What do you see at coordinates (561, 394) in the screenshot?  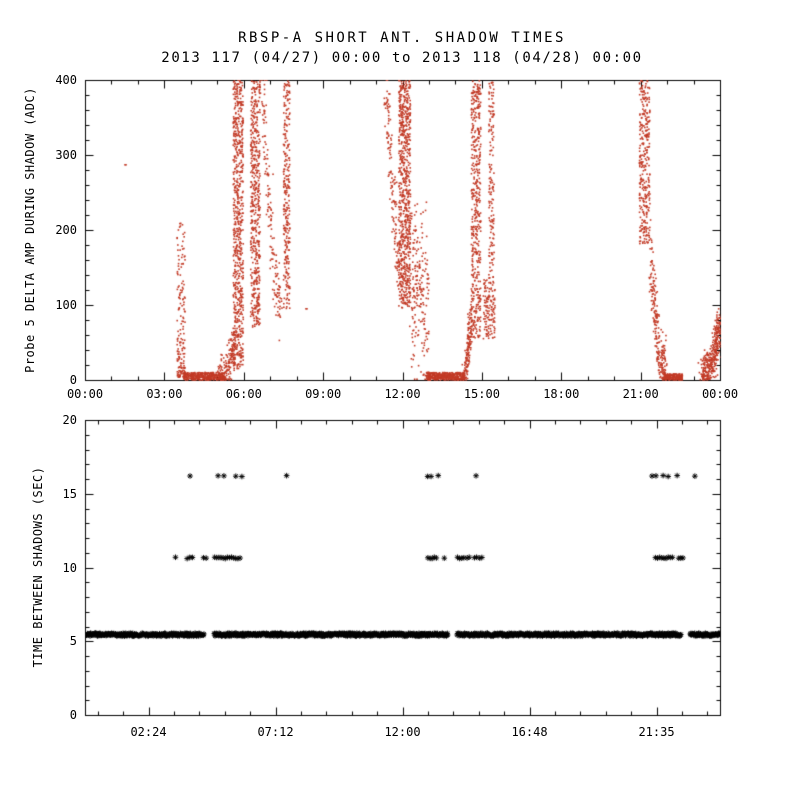 I see `top-x-tick-label: 18:00` at bounding box center [561, 394].